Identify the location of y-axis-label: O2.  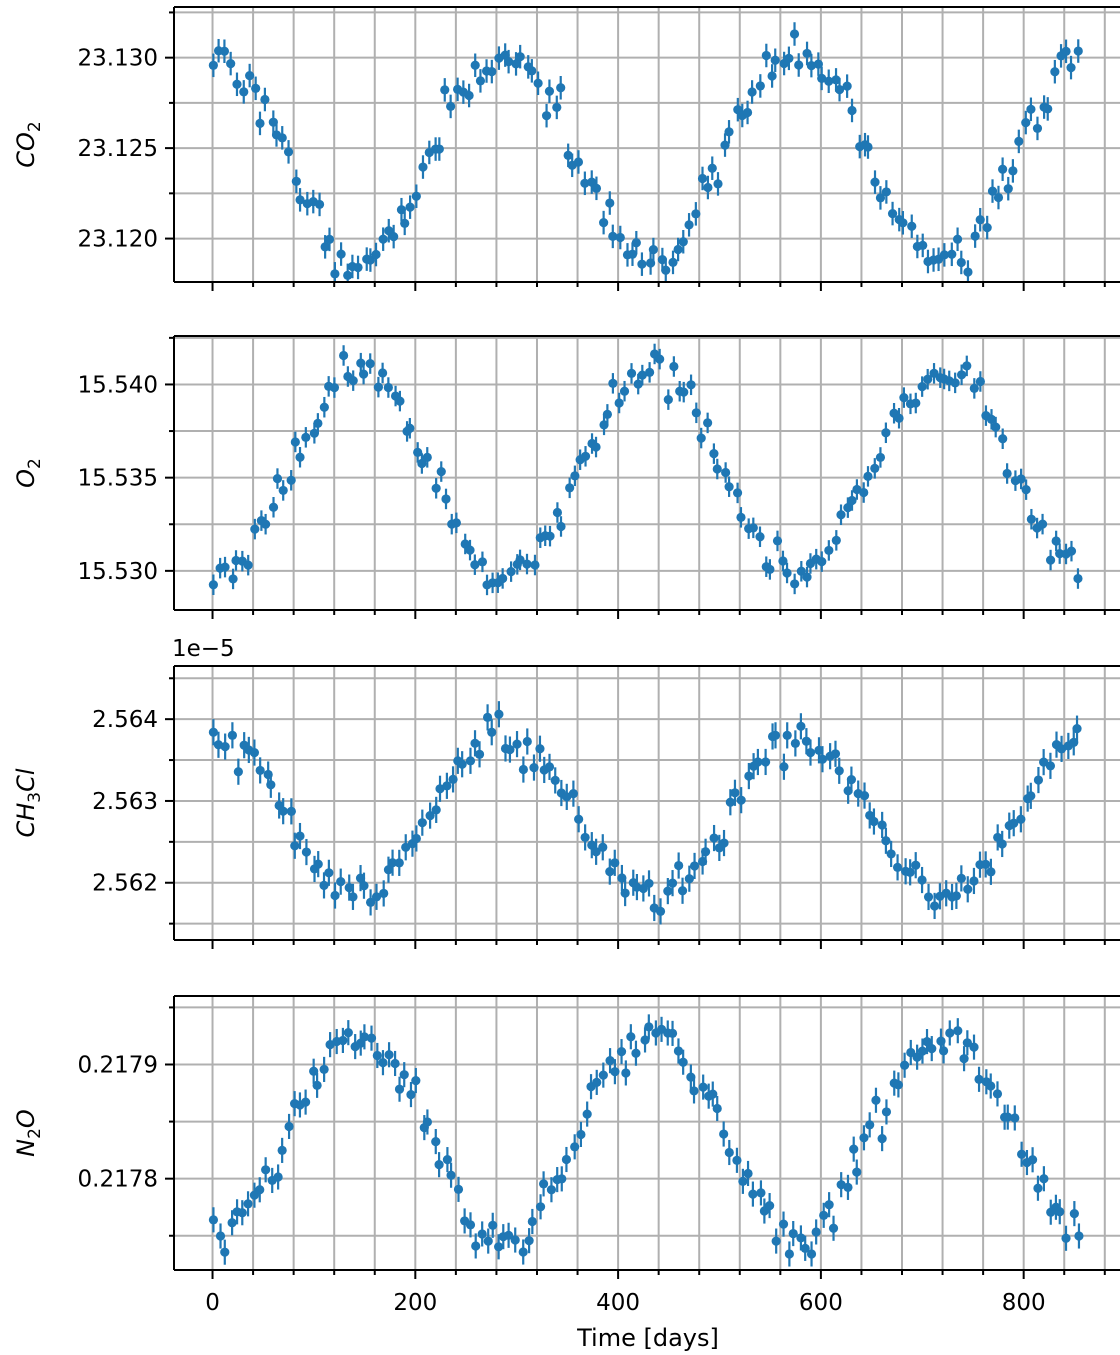
(28, 473).